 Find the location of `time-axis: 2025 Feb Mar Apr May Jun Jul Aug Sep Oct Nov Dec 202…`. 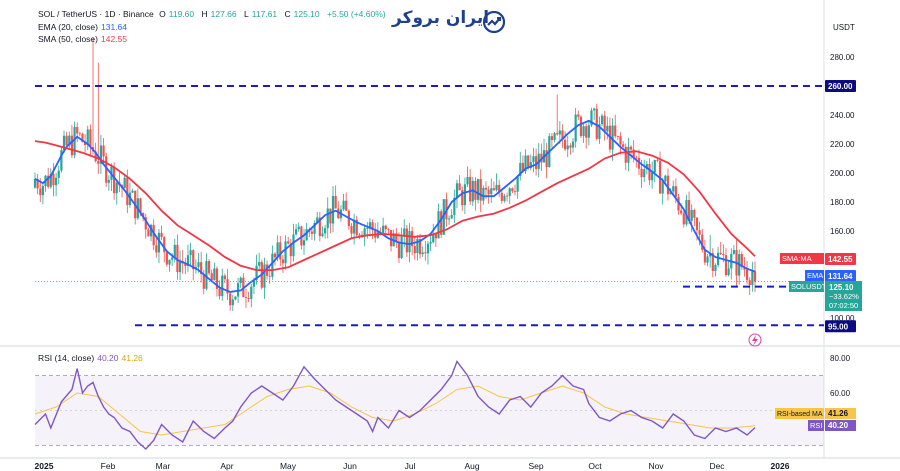

time-axis: 2025 Feb Mar Apr May Jun Jul Aug Sep Oct Nov Dec 202… is located at coordinates (412, 466).